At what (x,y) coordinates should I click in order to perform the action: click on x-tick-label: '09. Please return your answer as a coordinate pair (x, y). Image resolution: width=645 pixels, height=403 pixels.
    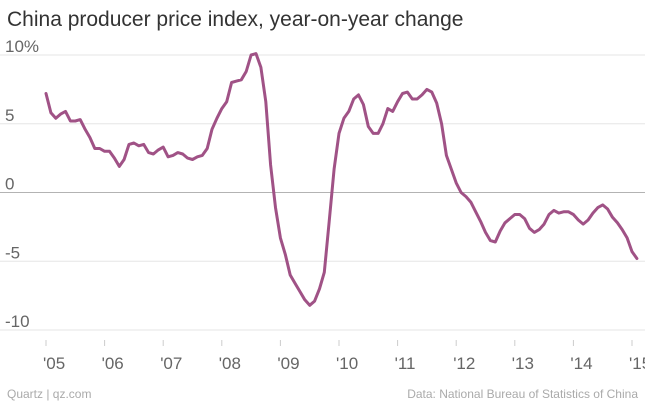
    Looking at the image, I should click on (288, 363).